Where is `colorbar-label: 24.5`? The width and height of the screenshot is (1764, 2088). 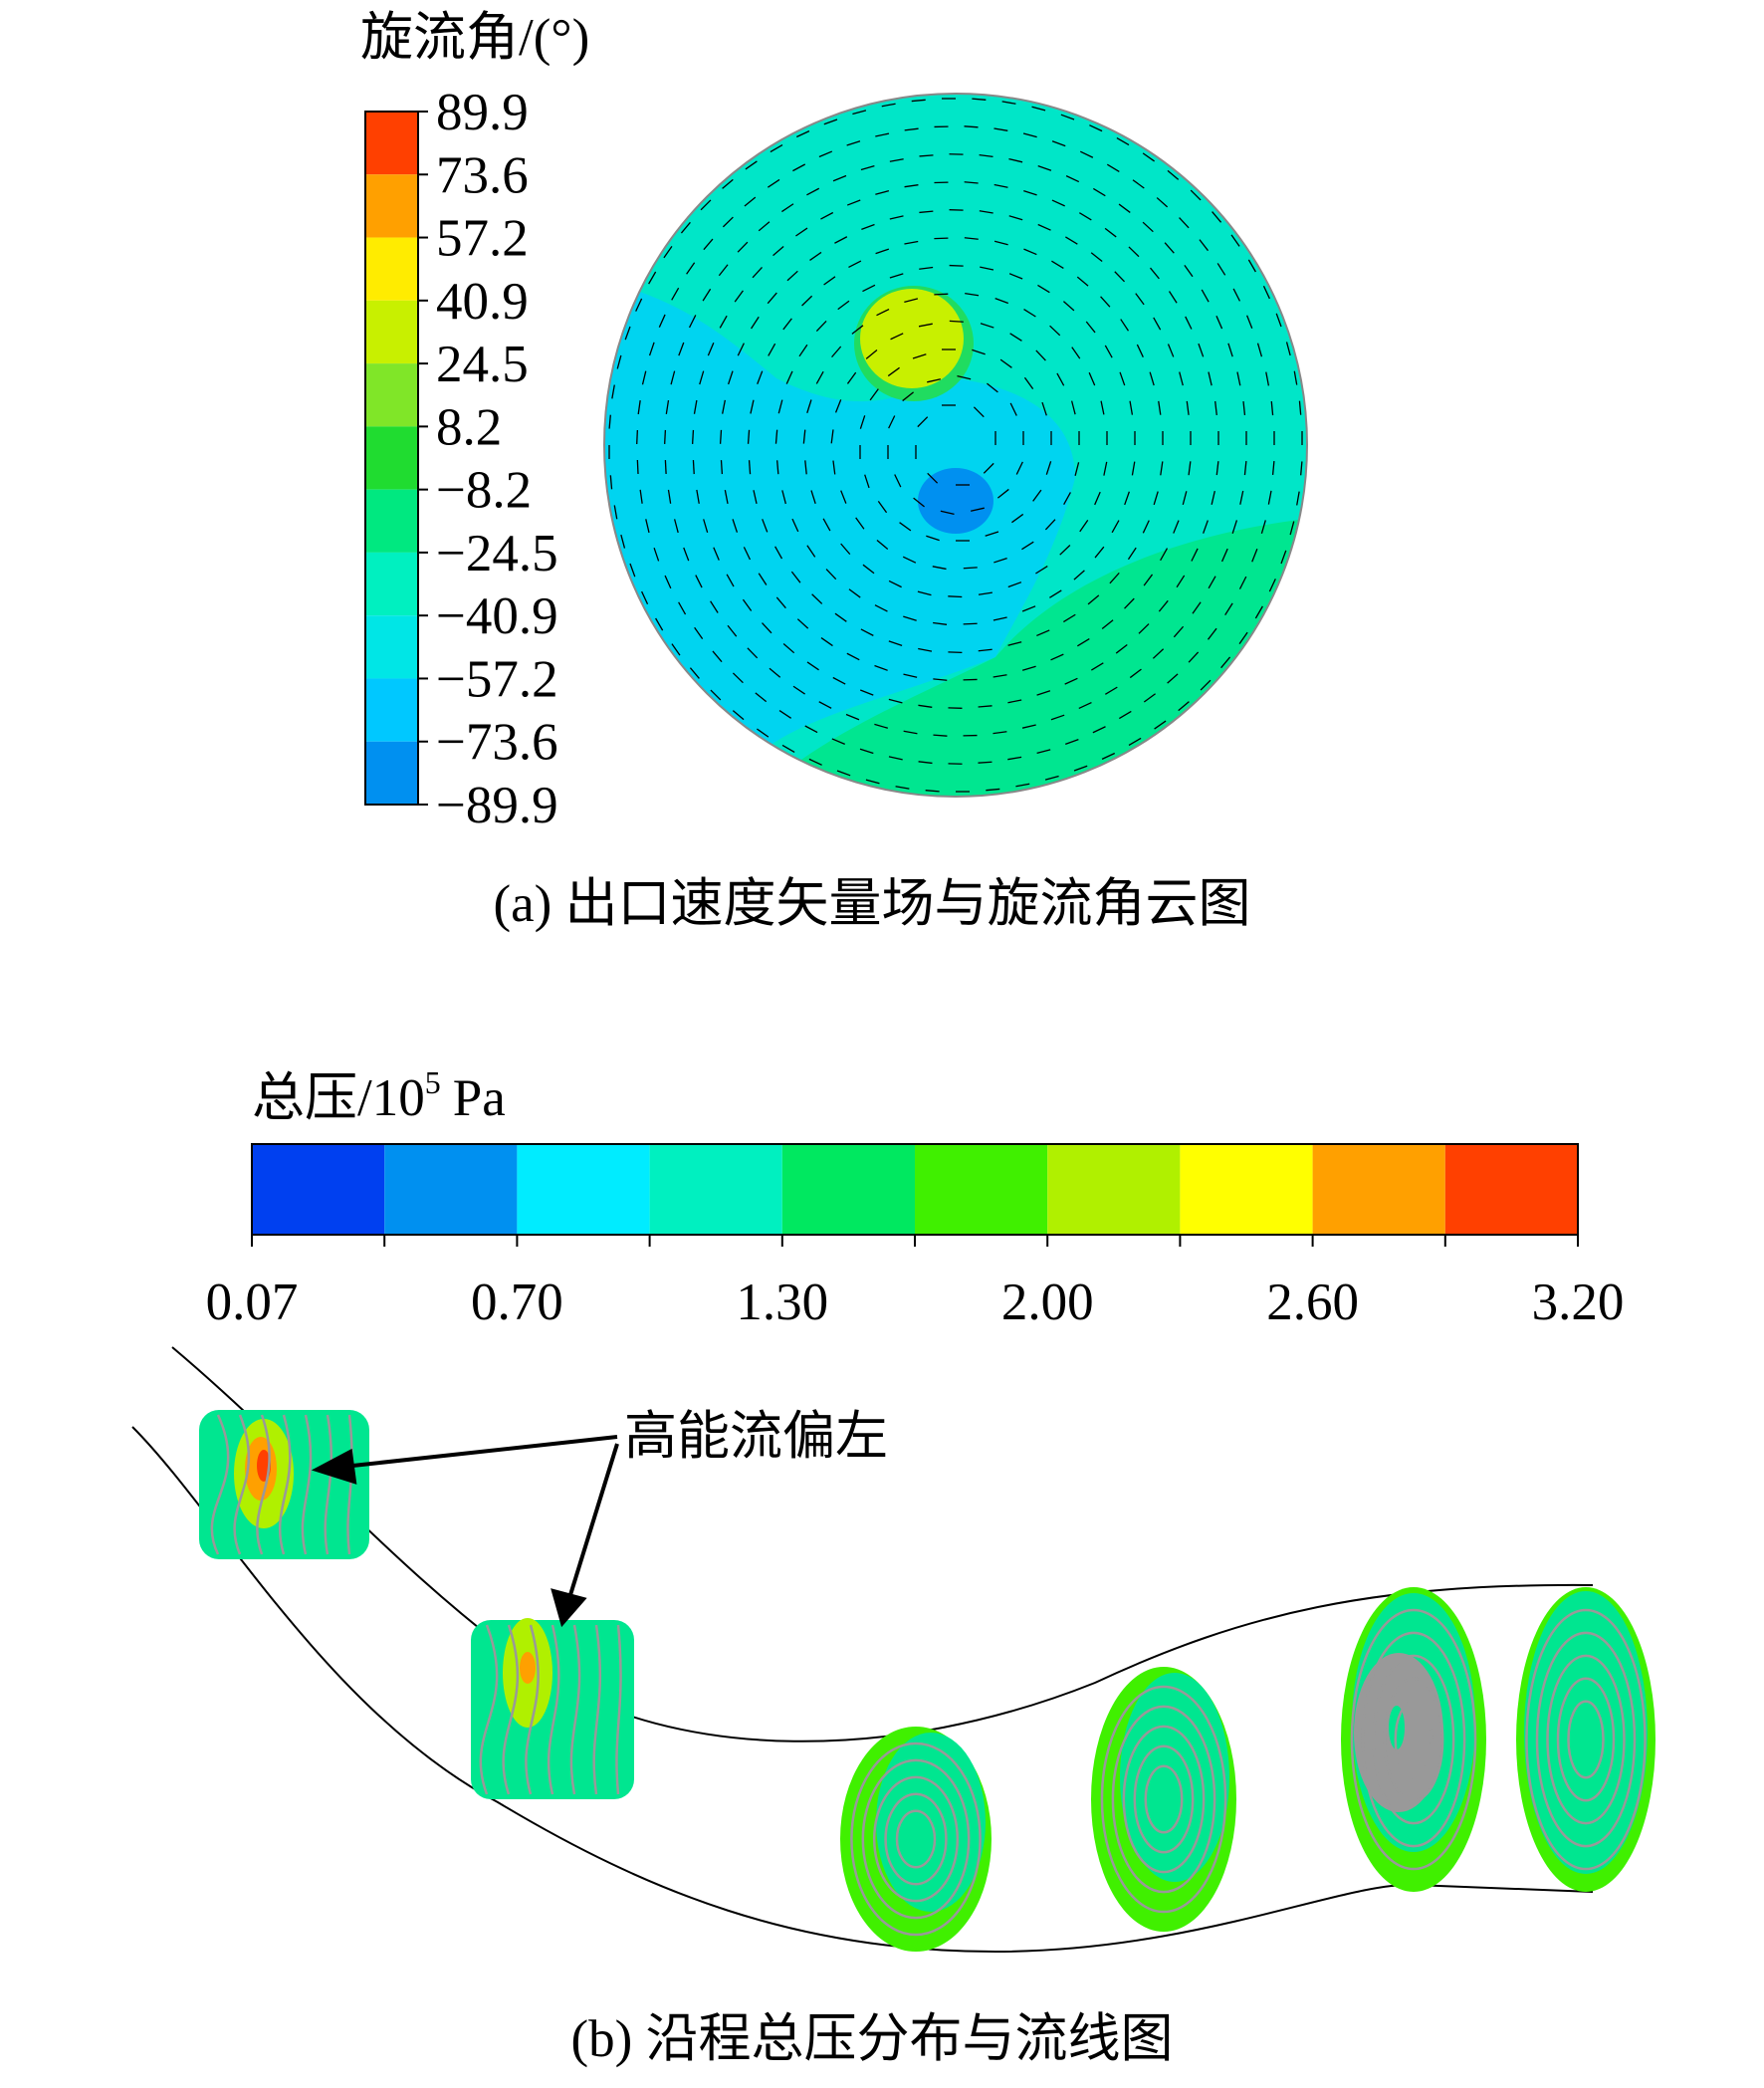 colorbar-label: 24.5 is located at coordinates (482, 365).